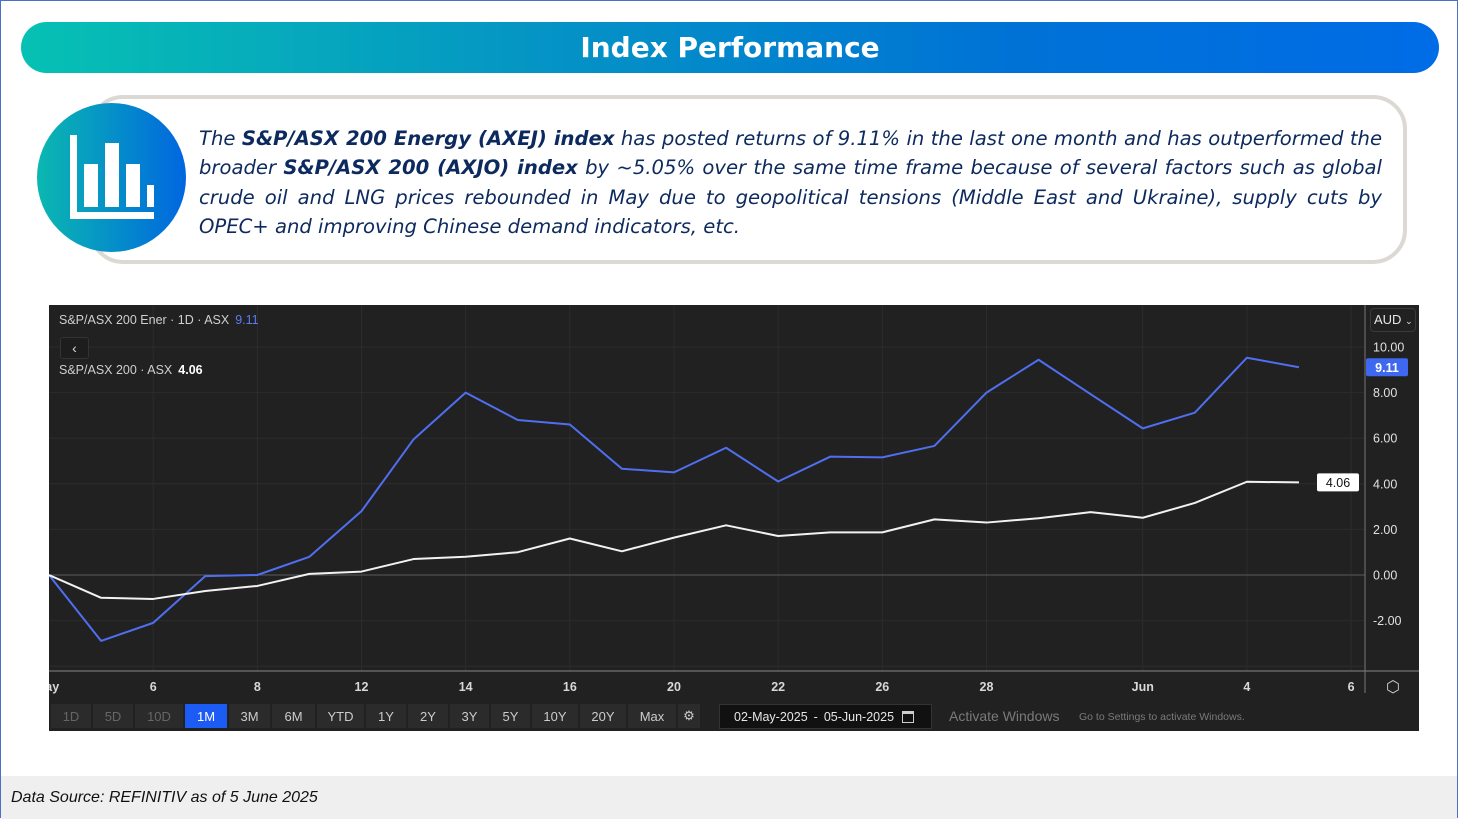 The height and width of the screenshot is (819, 1458). I want to click on range-buttons: 1D 5D 10D 1M 3M 6M YTD 1Y 2Y 3Y 5Y 10Y 20Y Max, so click(364, 716).